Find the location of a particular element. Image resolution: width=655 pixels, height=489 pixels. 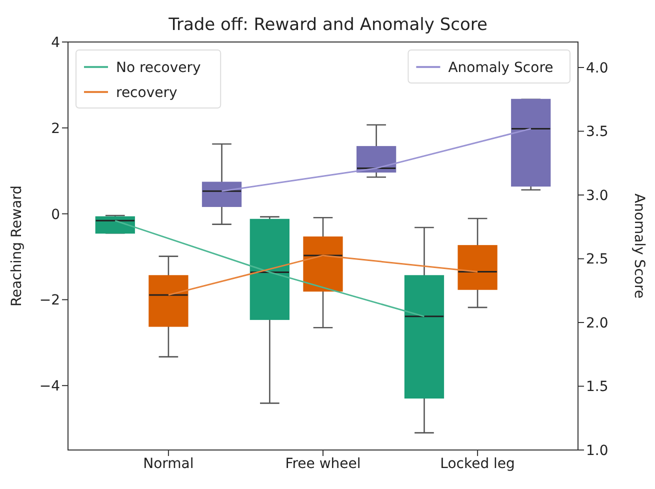

y2-tick-label: 2.0 is located at coordinates (597, 323).